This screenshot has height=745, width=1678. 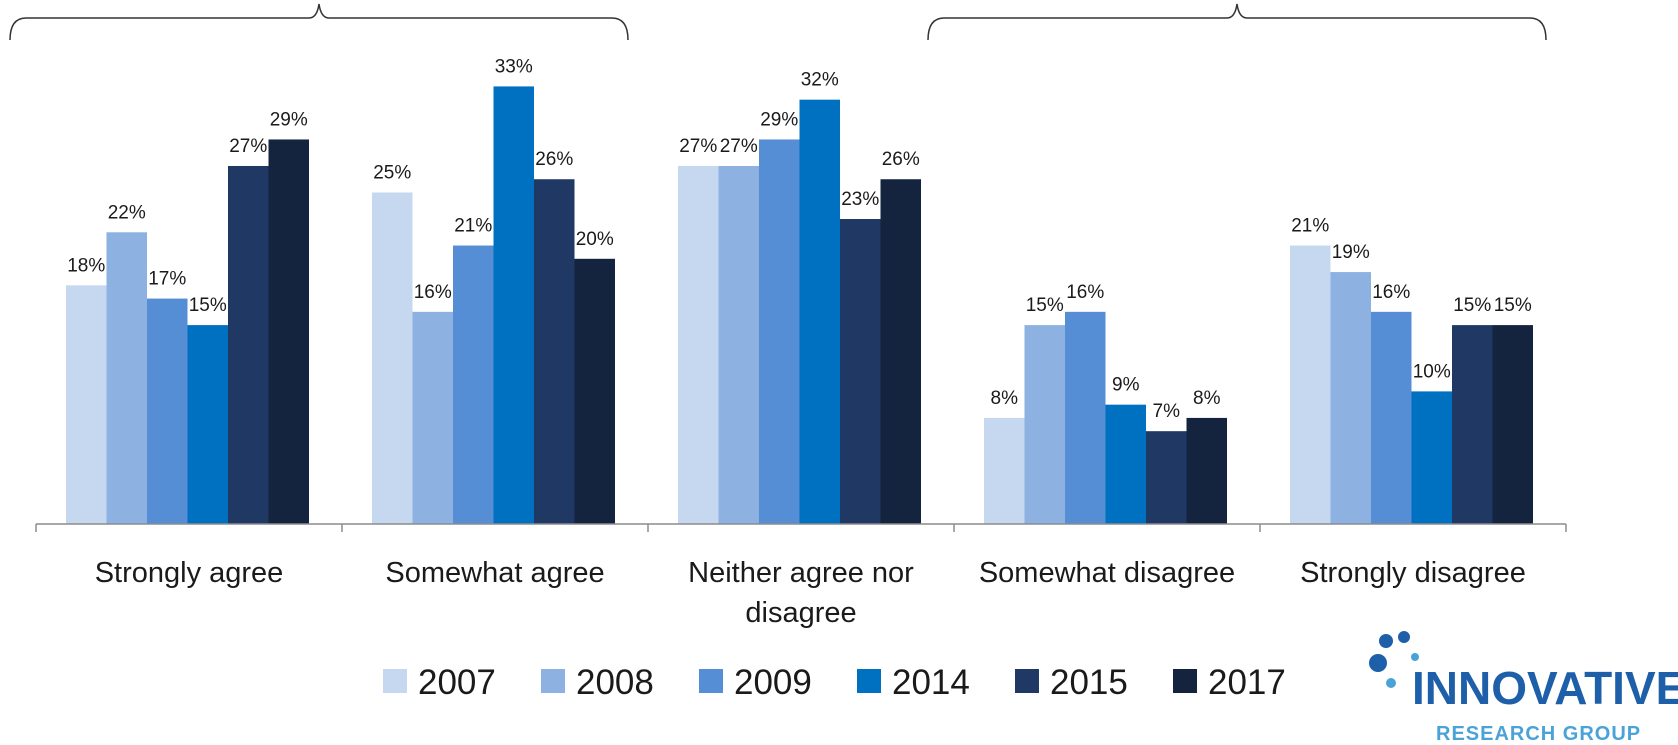 What do you see at coordinates (615, 682) in the screenshot?
I see `legend-label: 2008` at bounding box center [615, 682].